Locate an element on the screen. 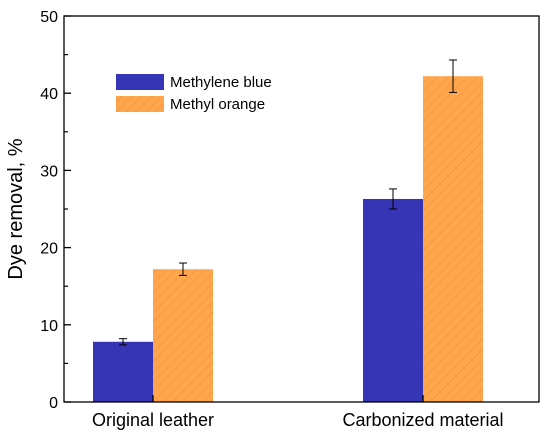 The image size is (550, 437). y-tick-label: 20 is located at coordinates (49, 249).